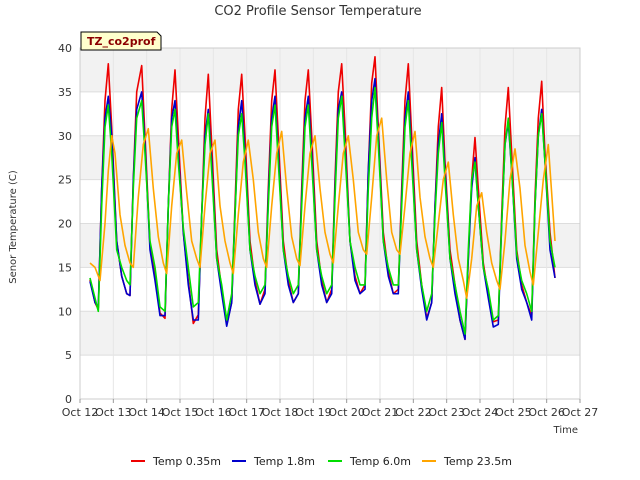 This screenshot has width=640, height=480. I want to click on x-tick-label: Oct 16, so click(213, 412).